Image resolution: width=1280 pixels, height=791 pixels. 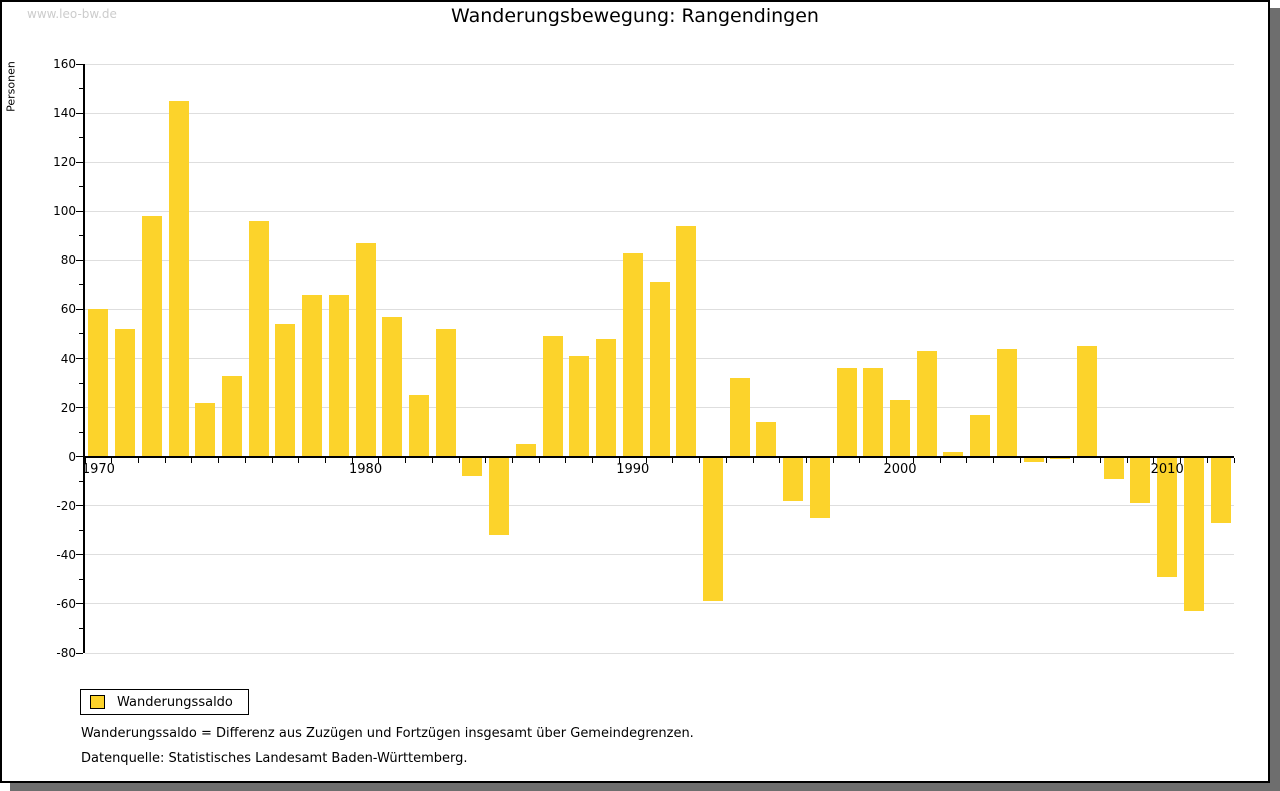 What do you see at coordinates (175, 702) in the screenshot?
I see `legend-label: Wanderungssaldo` at bounding box center [175, 702].